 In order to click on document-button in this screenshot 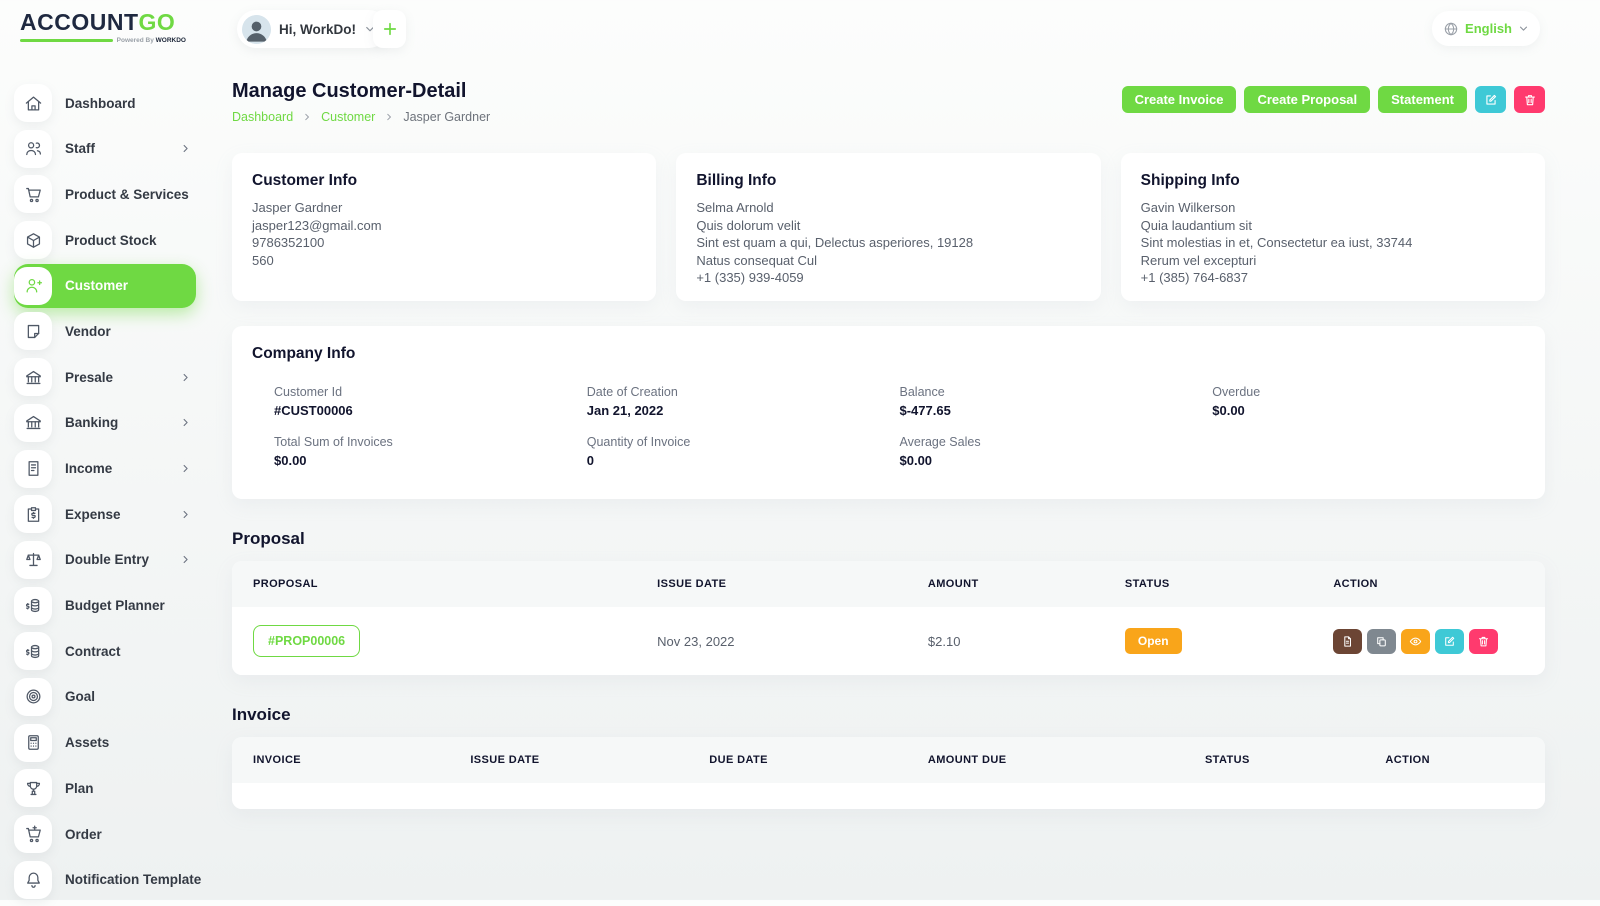, I will do `click(1348, 641)`.